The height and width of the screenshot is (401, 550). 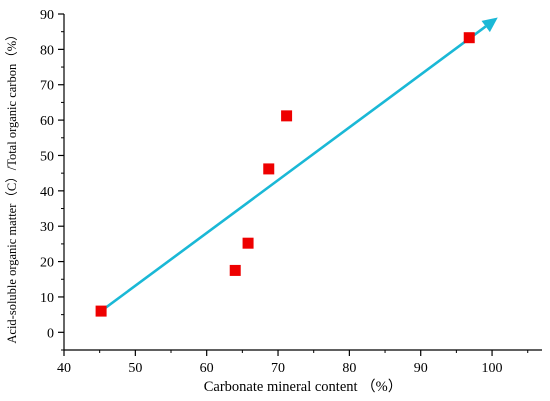 What do you see at coordinates (47, 298) in the screenshot?
I see `y-tick-label: 10` at bounding box center [47, 298].